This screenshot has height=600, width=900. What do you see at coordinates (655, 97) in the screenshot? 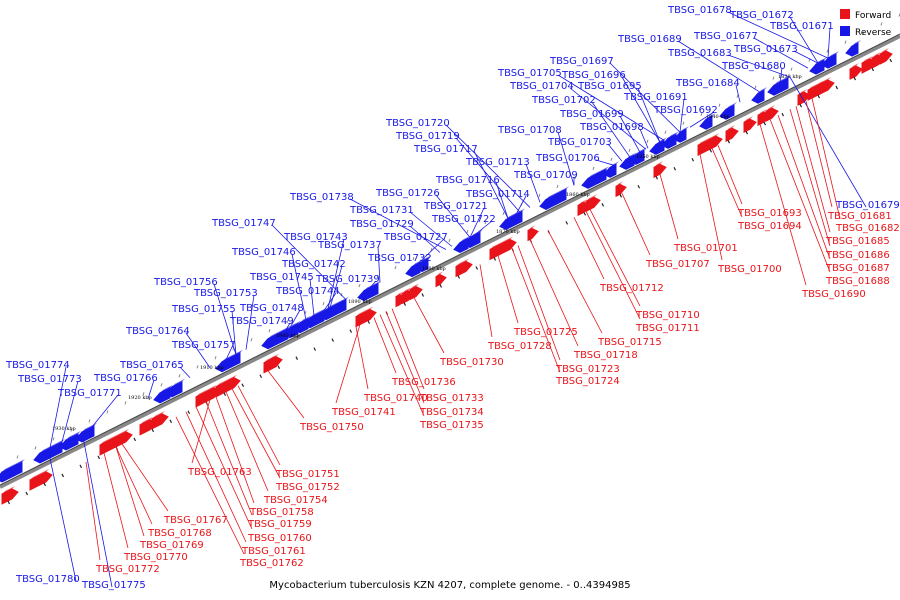
I see `reverse-gene-label: TBSG_01691` at bounding box center [655, 97].